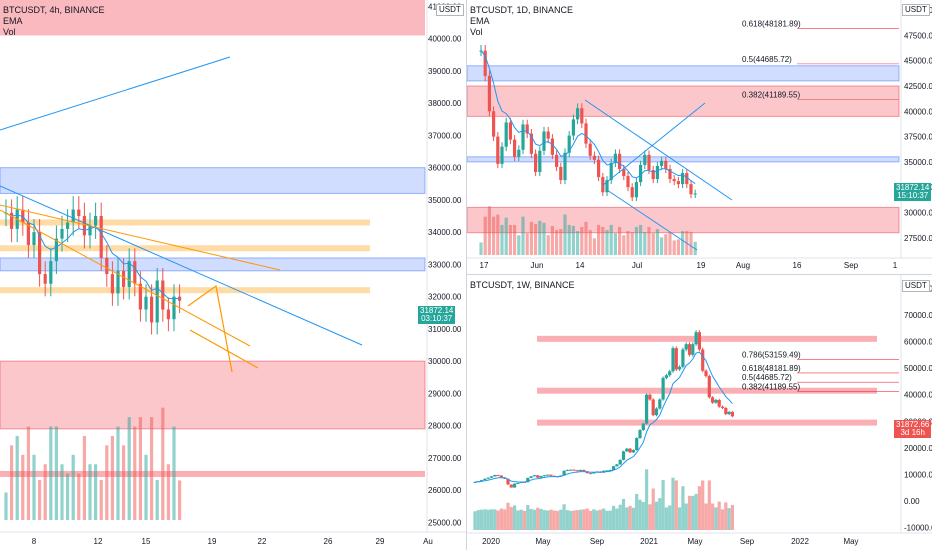  Describe the element at coordinates (34, 541) in the screenshot. I see `x-tick-p4h-0: 8` at that location.